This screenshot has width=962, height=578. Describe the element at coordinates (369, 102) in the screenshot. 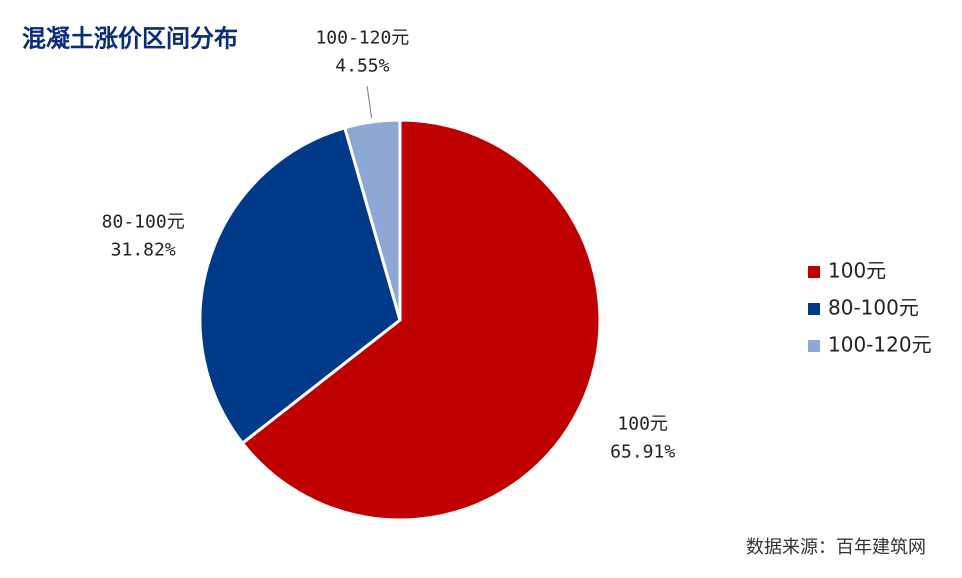

I see `leader-line` at that location.